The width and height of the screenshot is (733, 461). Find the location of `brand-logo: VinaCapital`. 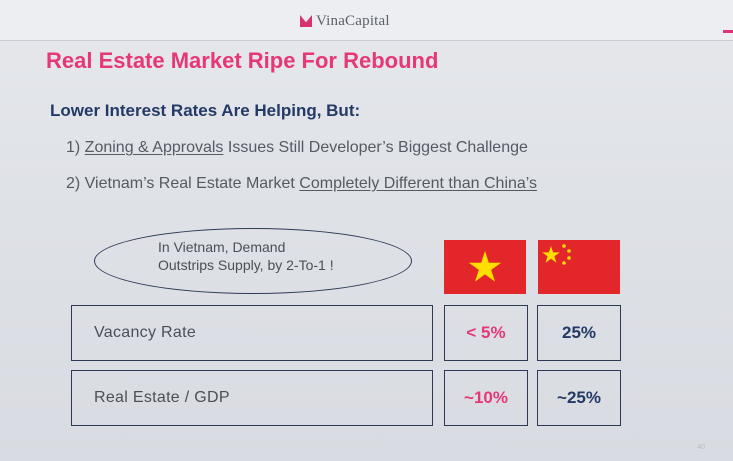

brand-logo: VinaCapital is located at coordinates (370, 21).